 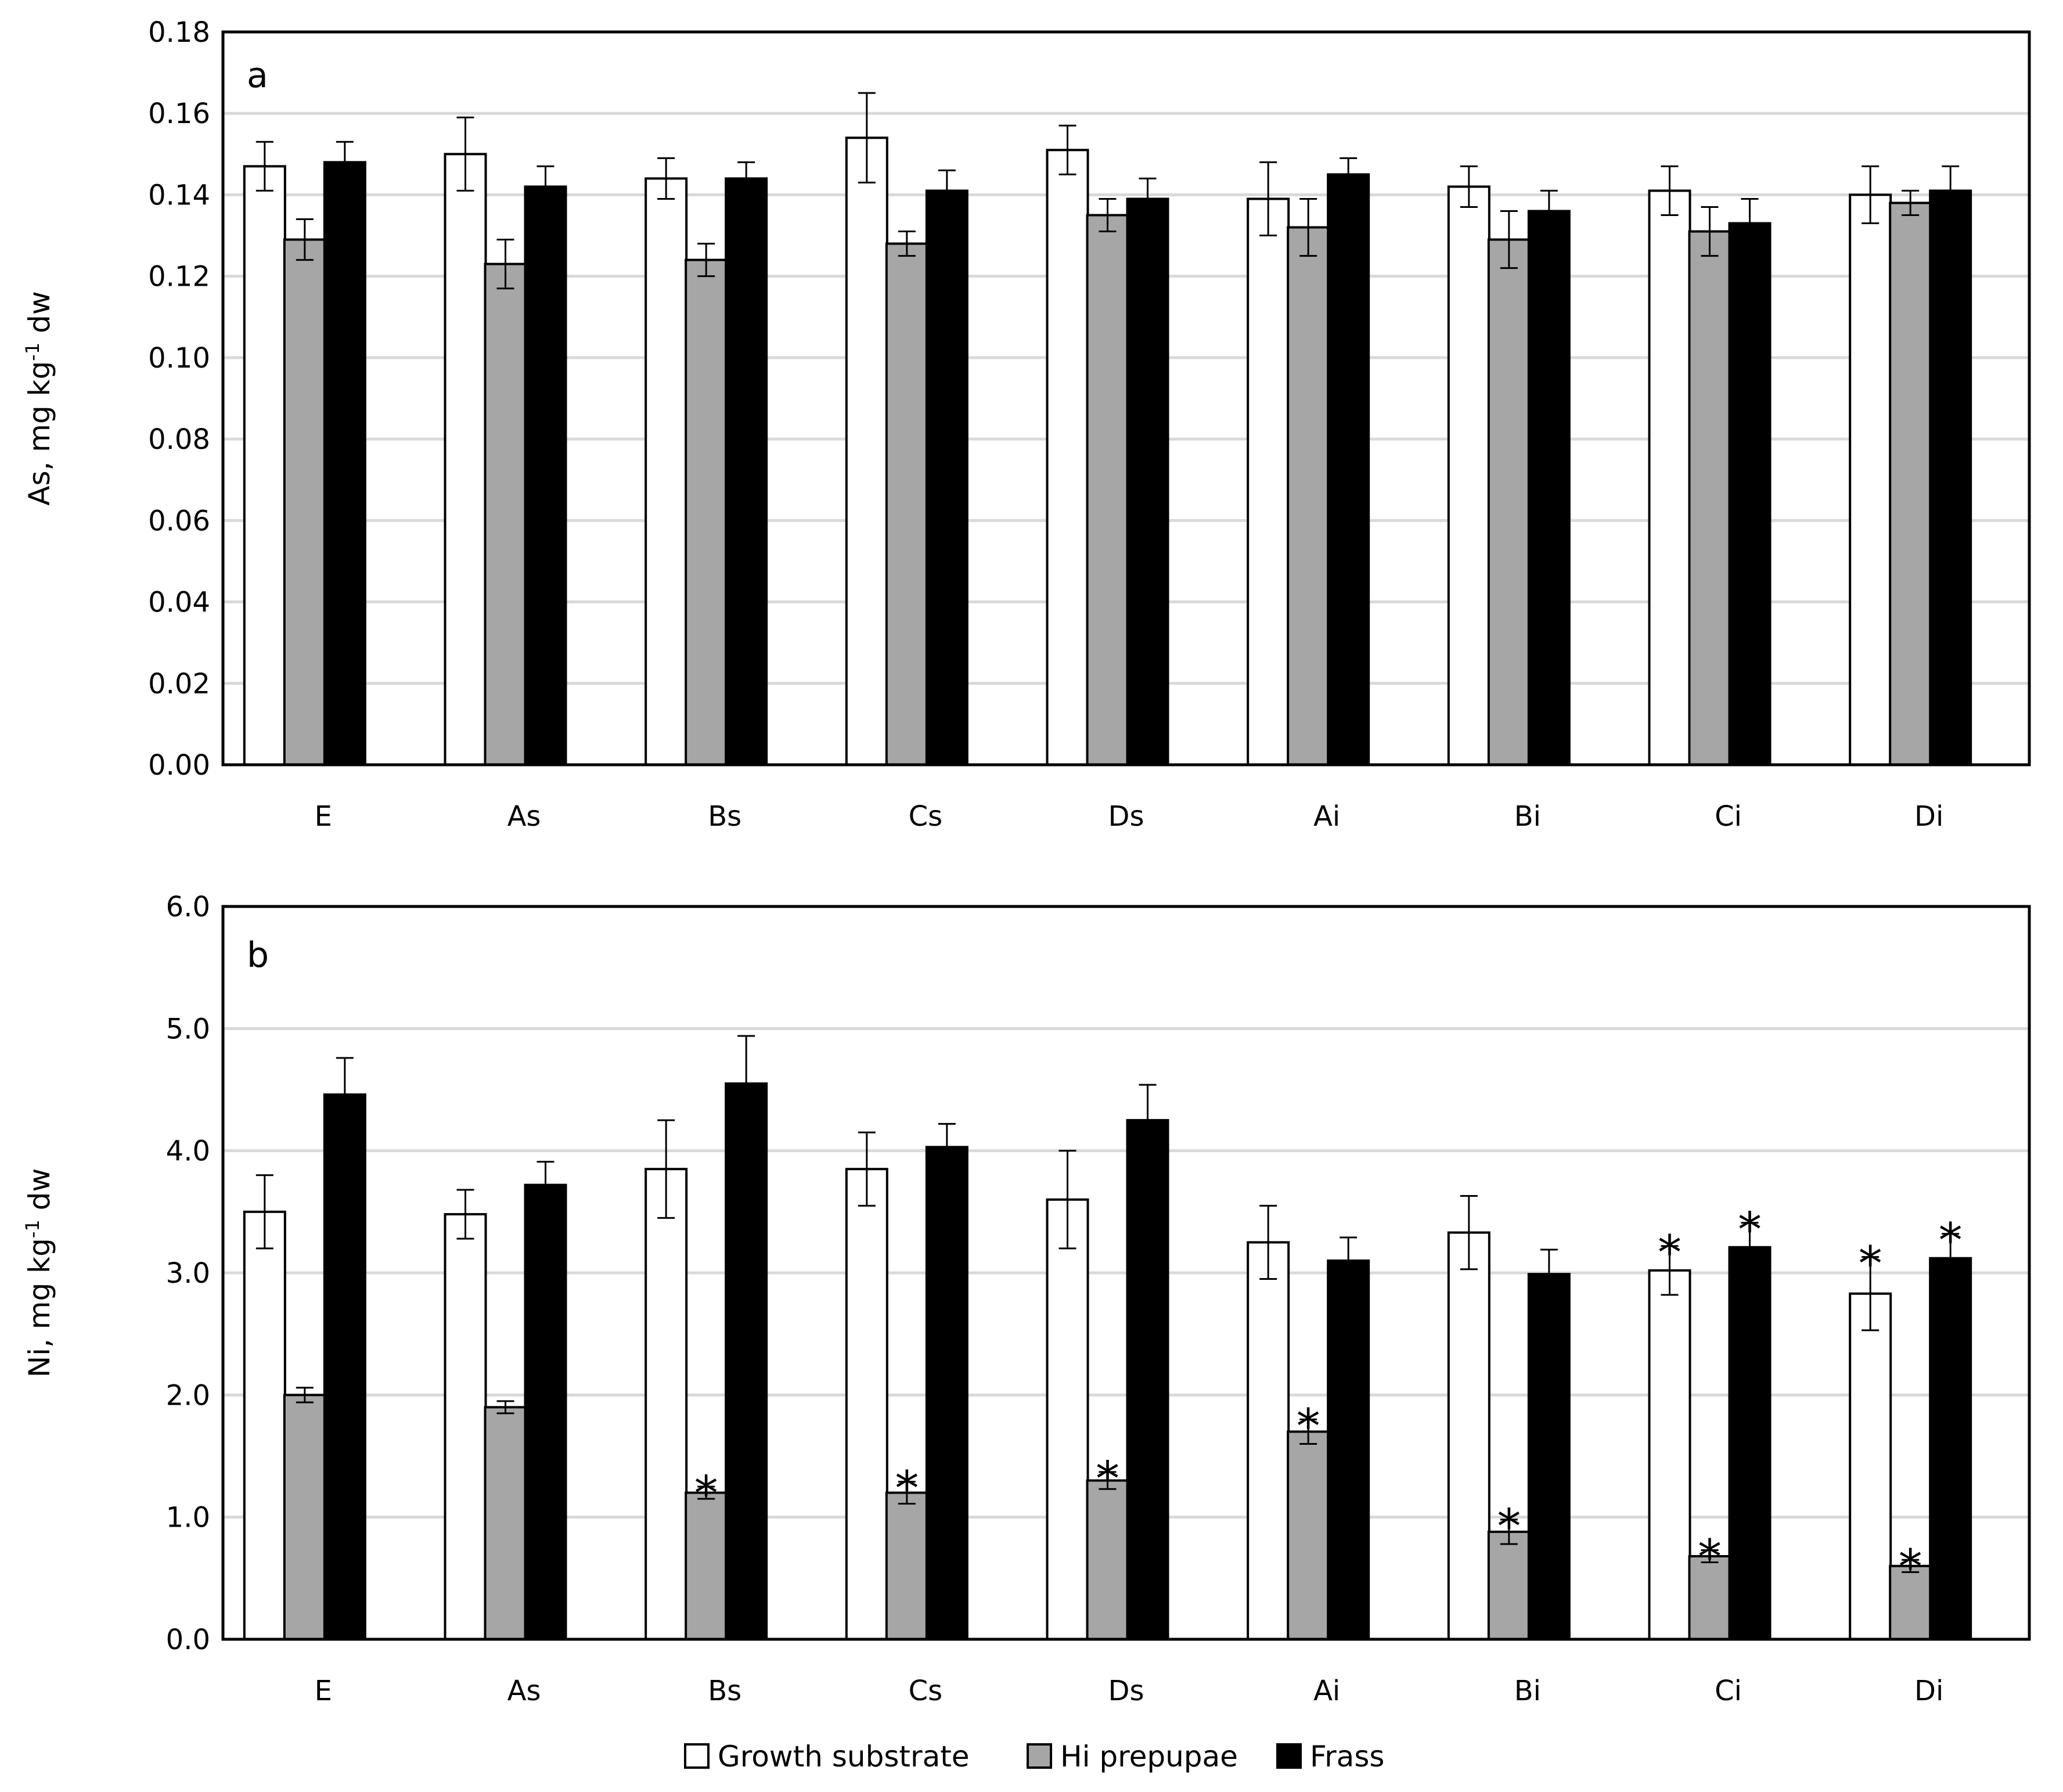 I want to click on y-tick-label: 0.00, so click(x=179, y=765).